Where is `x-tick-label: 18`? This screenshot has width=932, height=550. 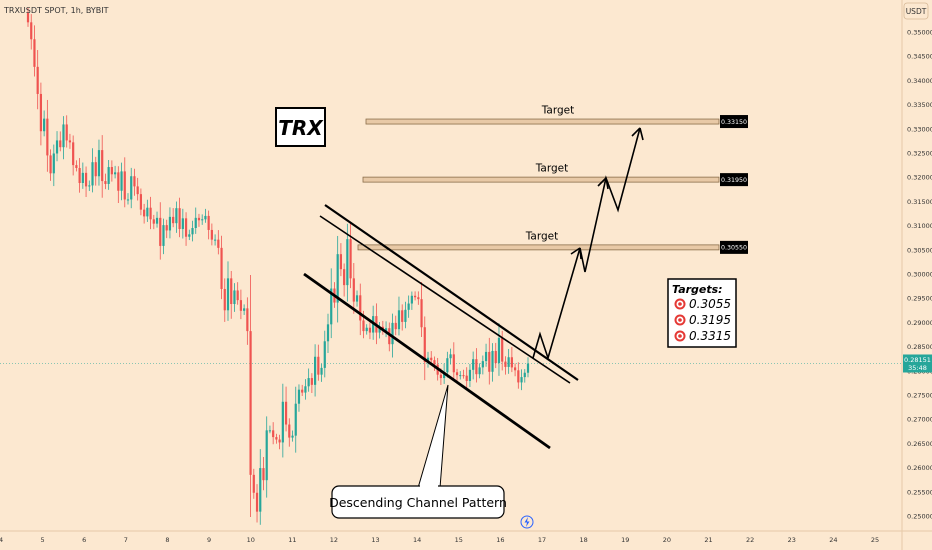 x-tick-label: 18 is located at coordinates (584, 540).